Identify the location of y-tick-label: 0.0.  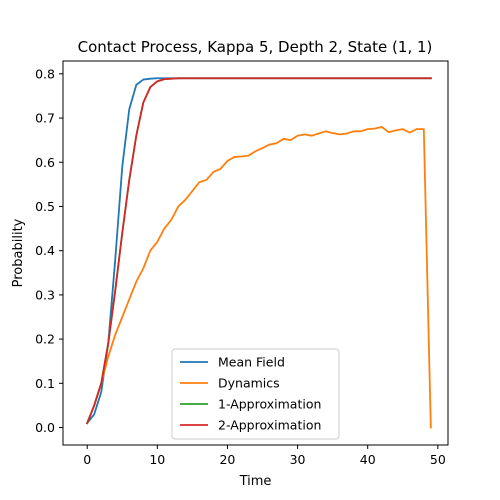
(45, 427).